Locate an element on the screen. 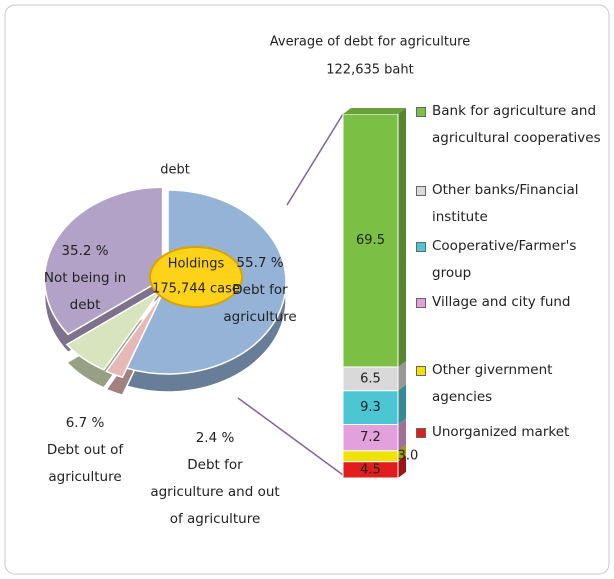 The height and width of the screenshot is (579, 614). bar-value-label: 4.5 is located at coordinates (370, 469).